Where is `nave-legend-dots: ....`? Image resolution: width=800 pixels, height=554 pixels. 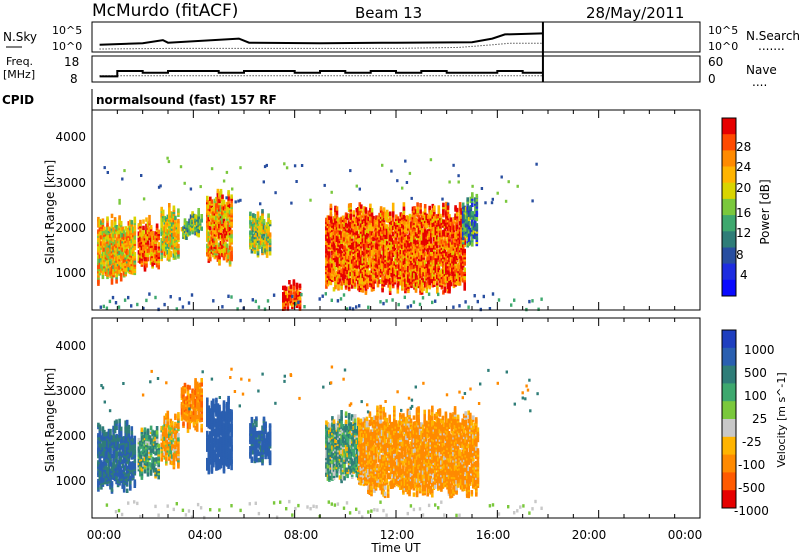 nave-legend-dots: .... is located at coordinates (759, 82).